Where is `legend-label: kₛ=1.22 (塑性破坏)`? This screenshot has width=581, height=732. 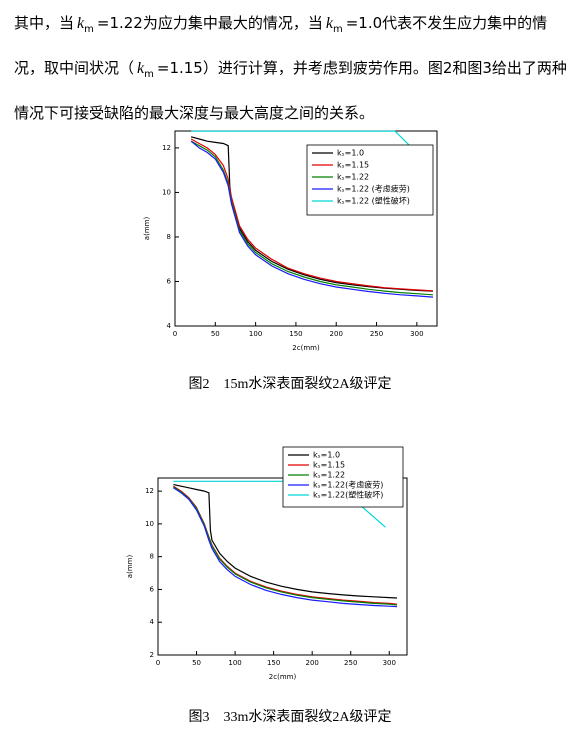 legend-label: kₛ=1.22 (塑性破坏) is located at coordinates (373, 201).